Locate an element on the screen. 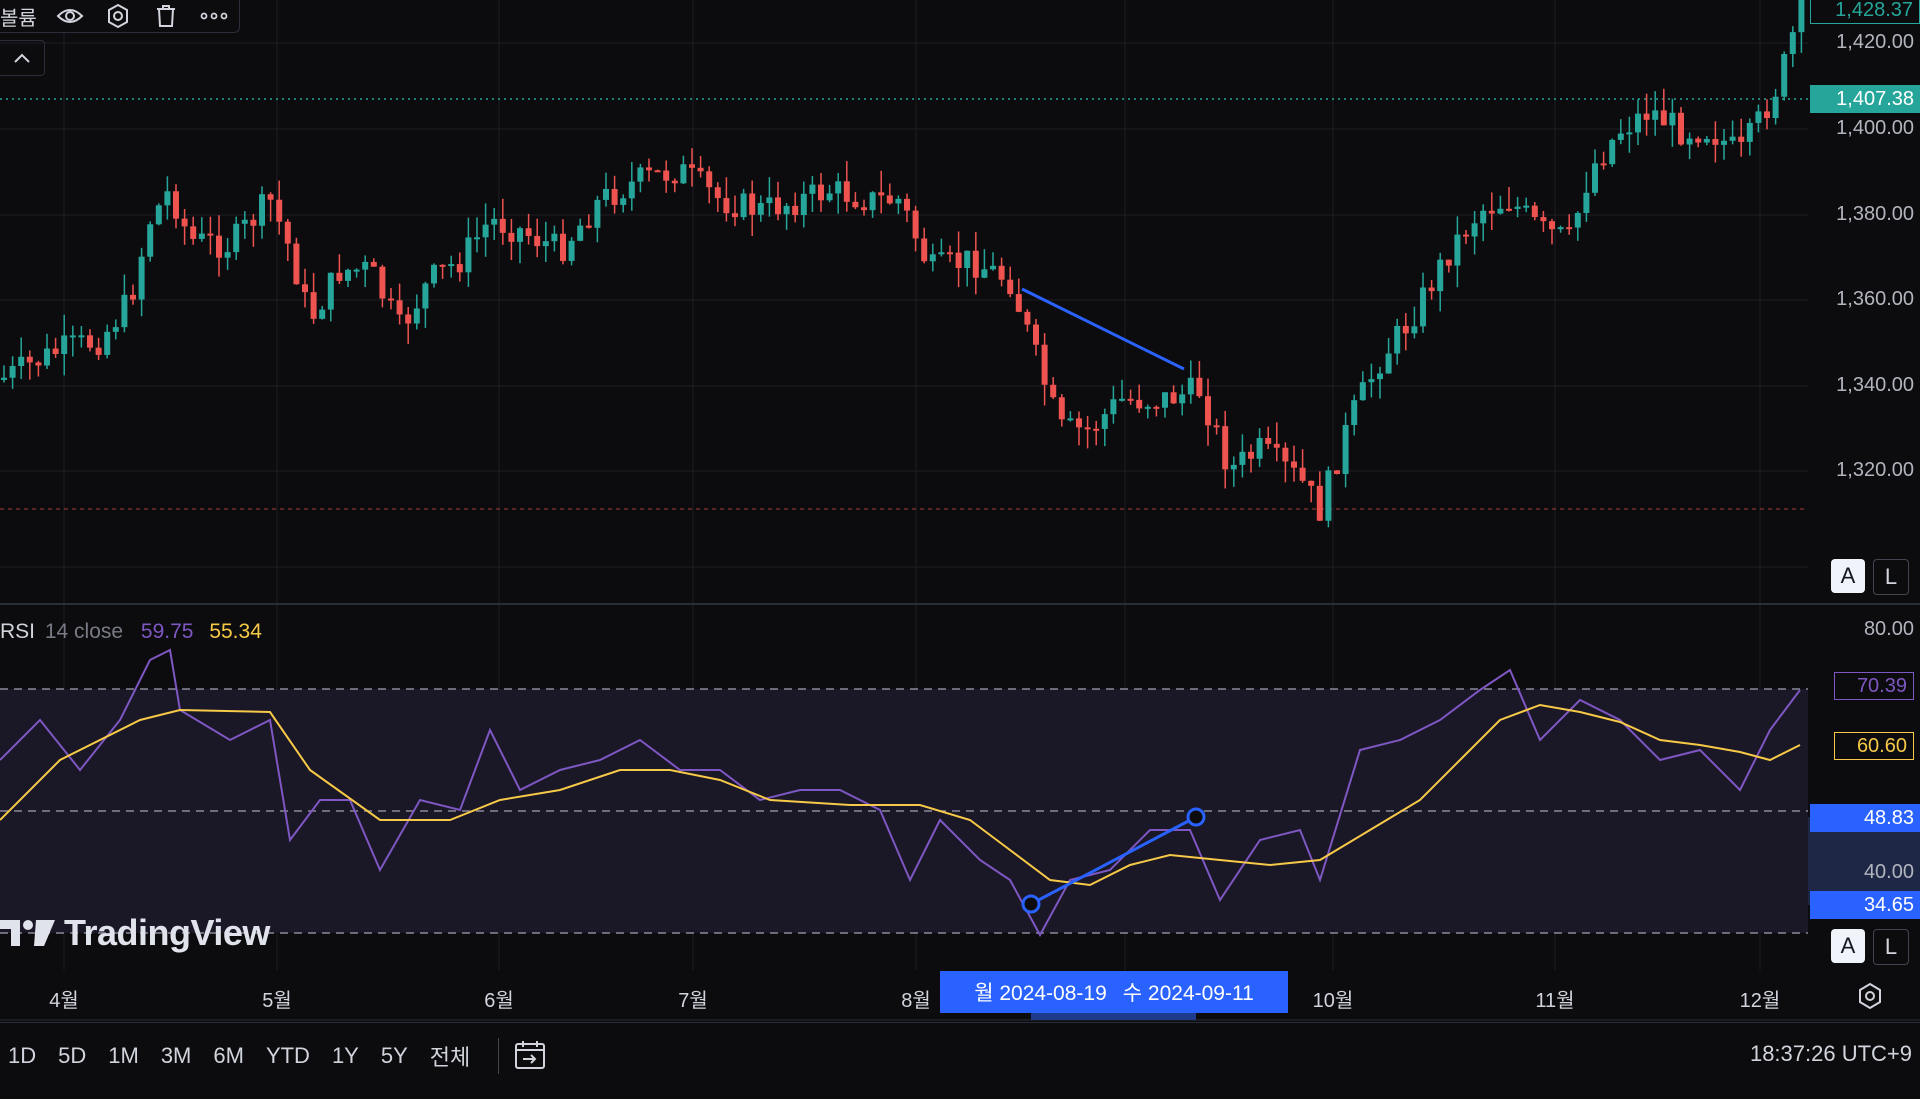 This screenshot has width=1920, height=1099. gear-icon is located at coordinates (1870, 998).